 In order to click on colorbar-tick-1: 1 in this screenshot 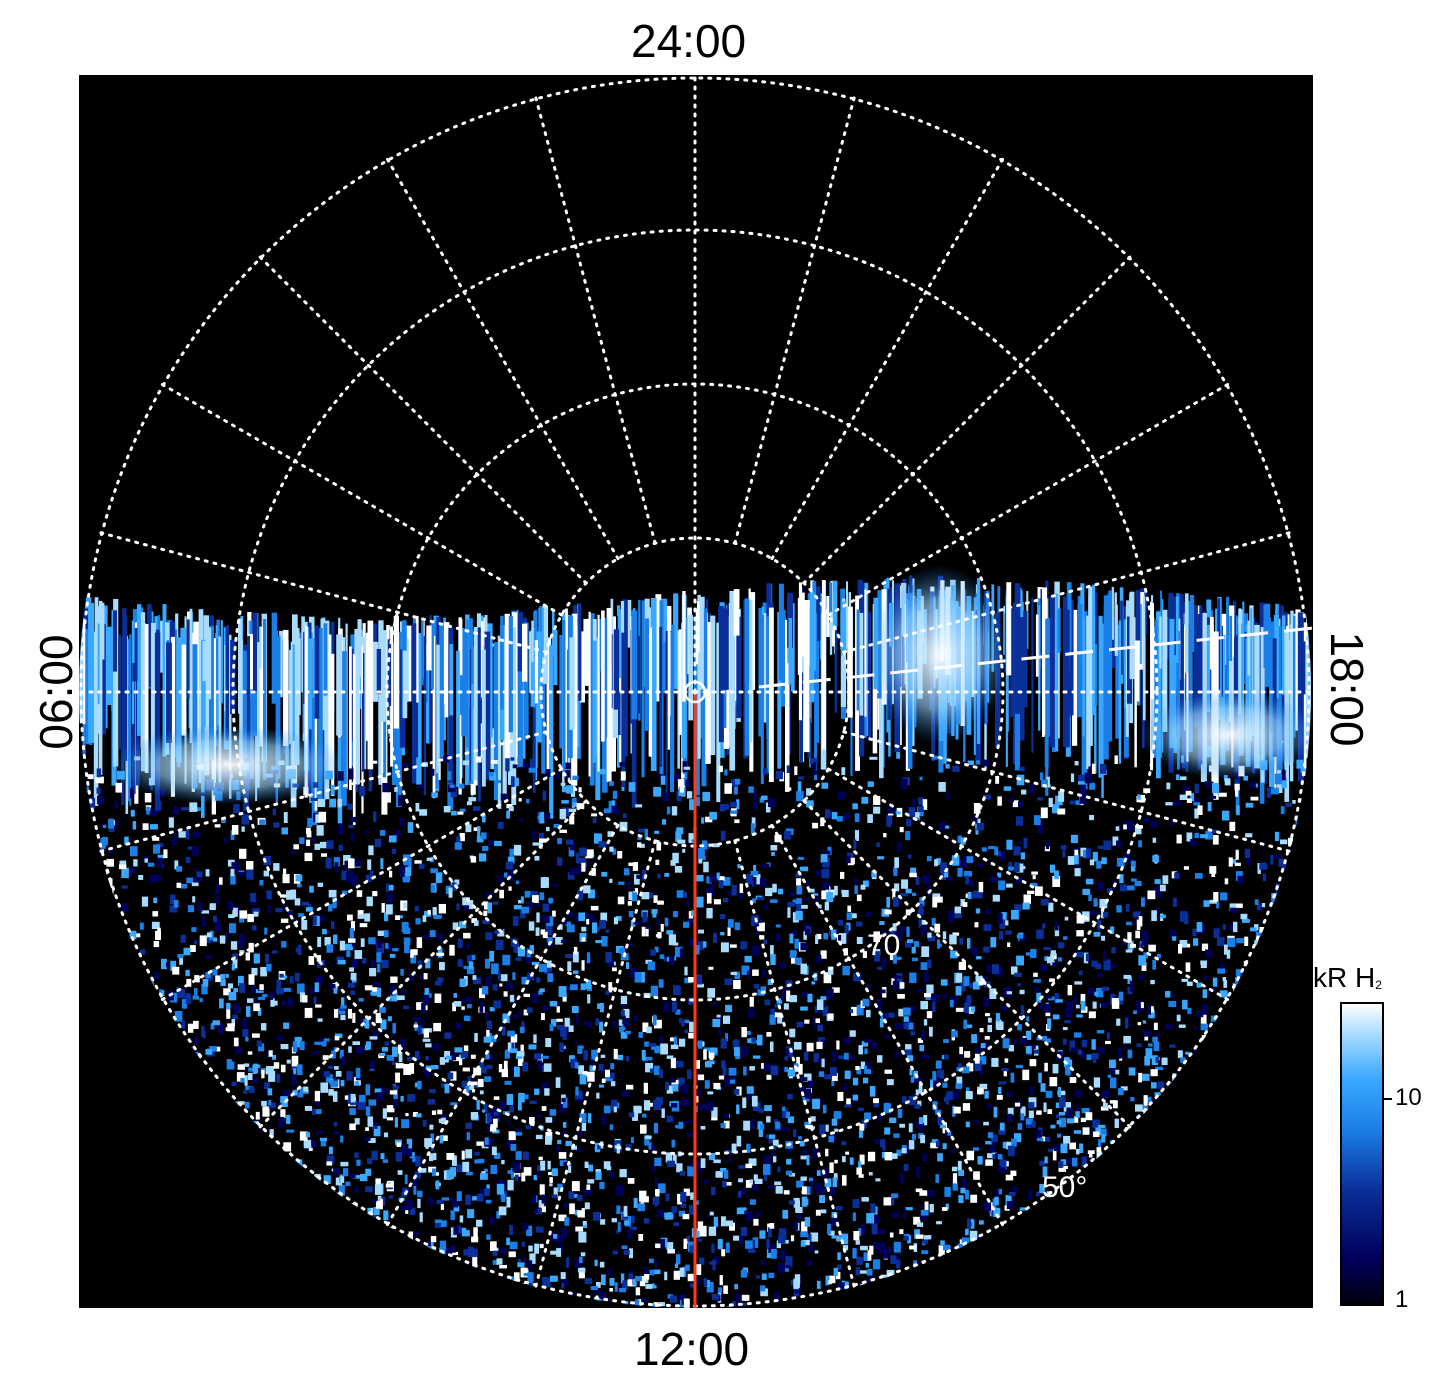, I will do `click(1402, 1299)`.